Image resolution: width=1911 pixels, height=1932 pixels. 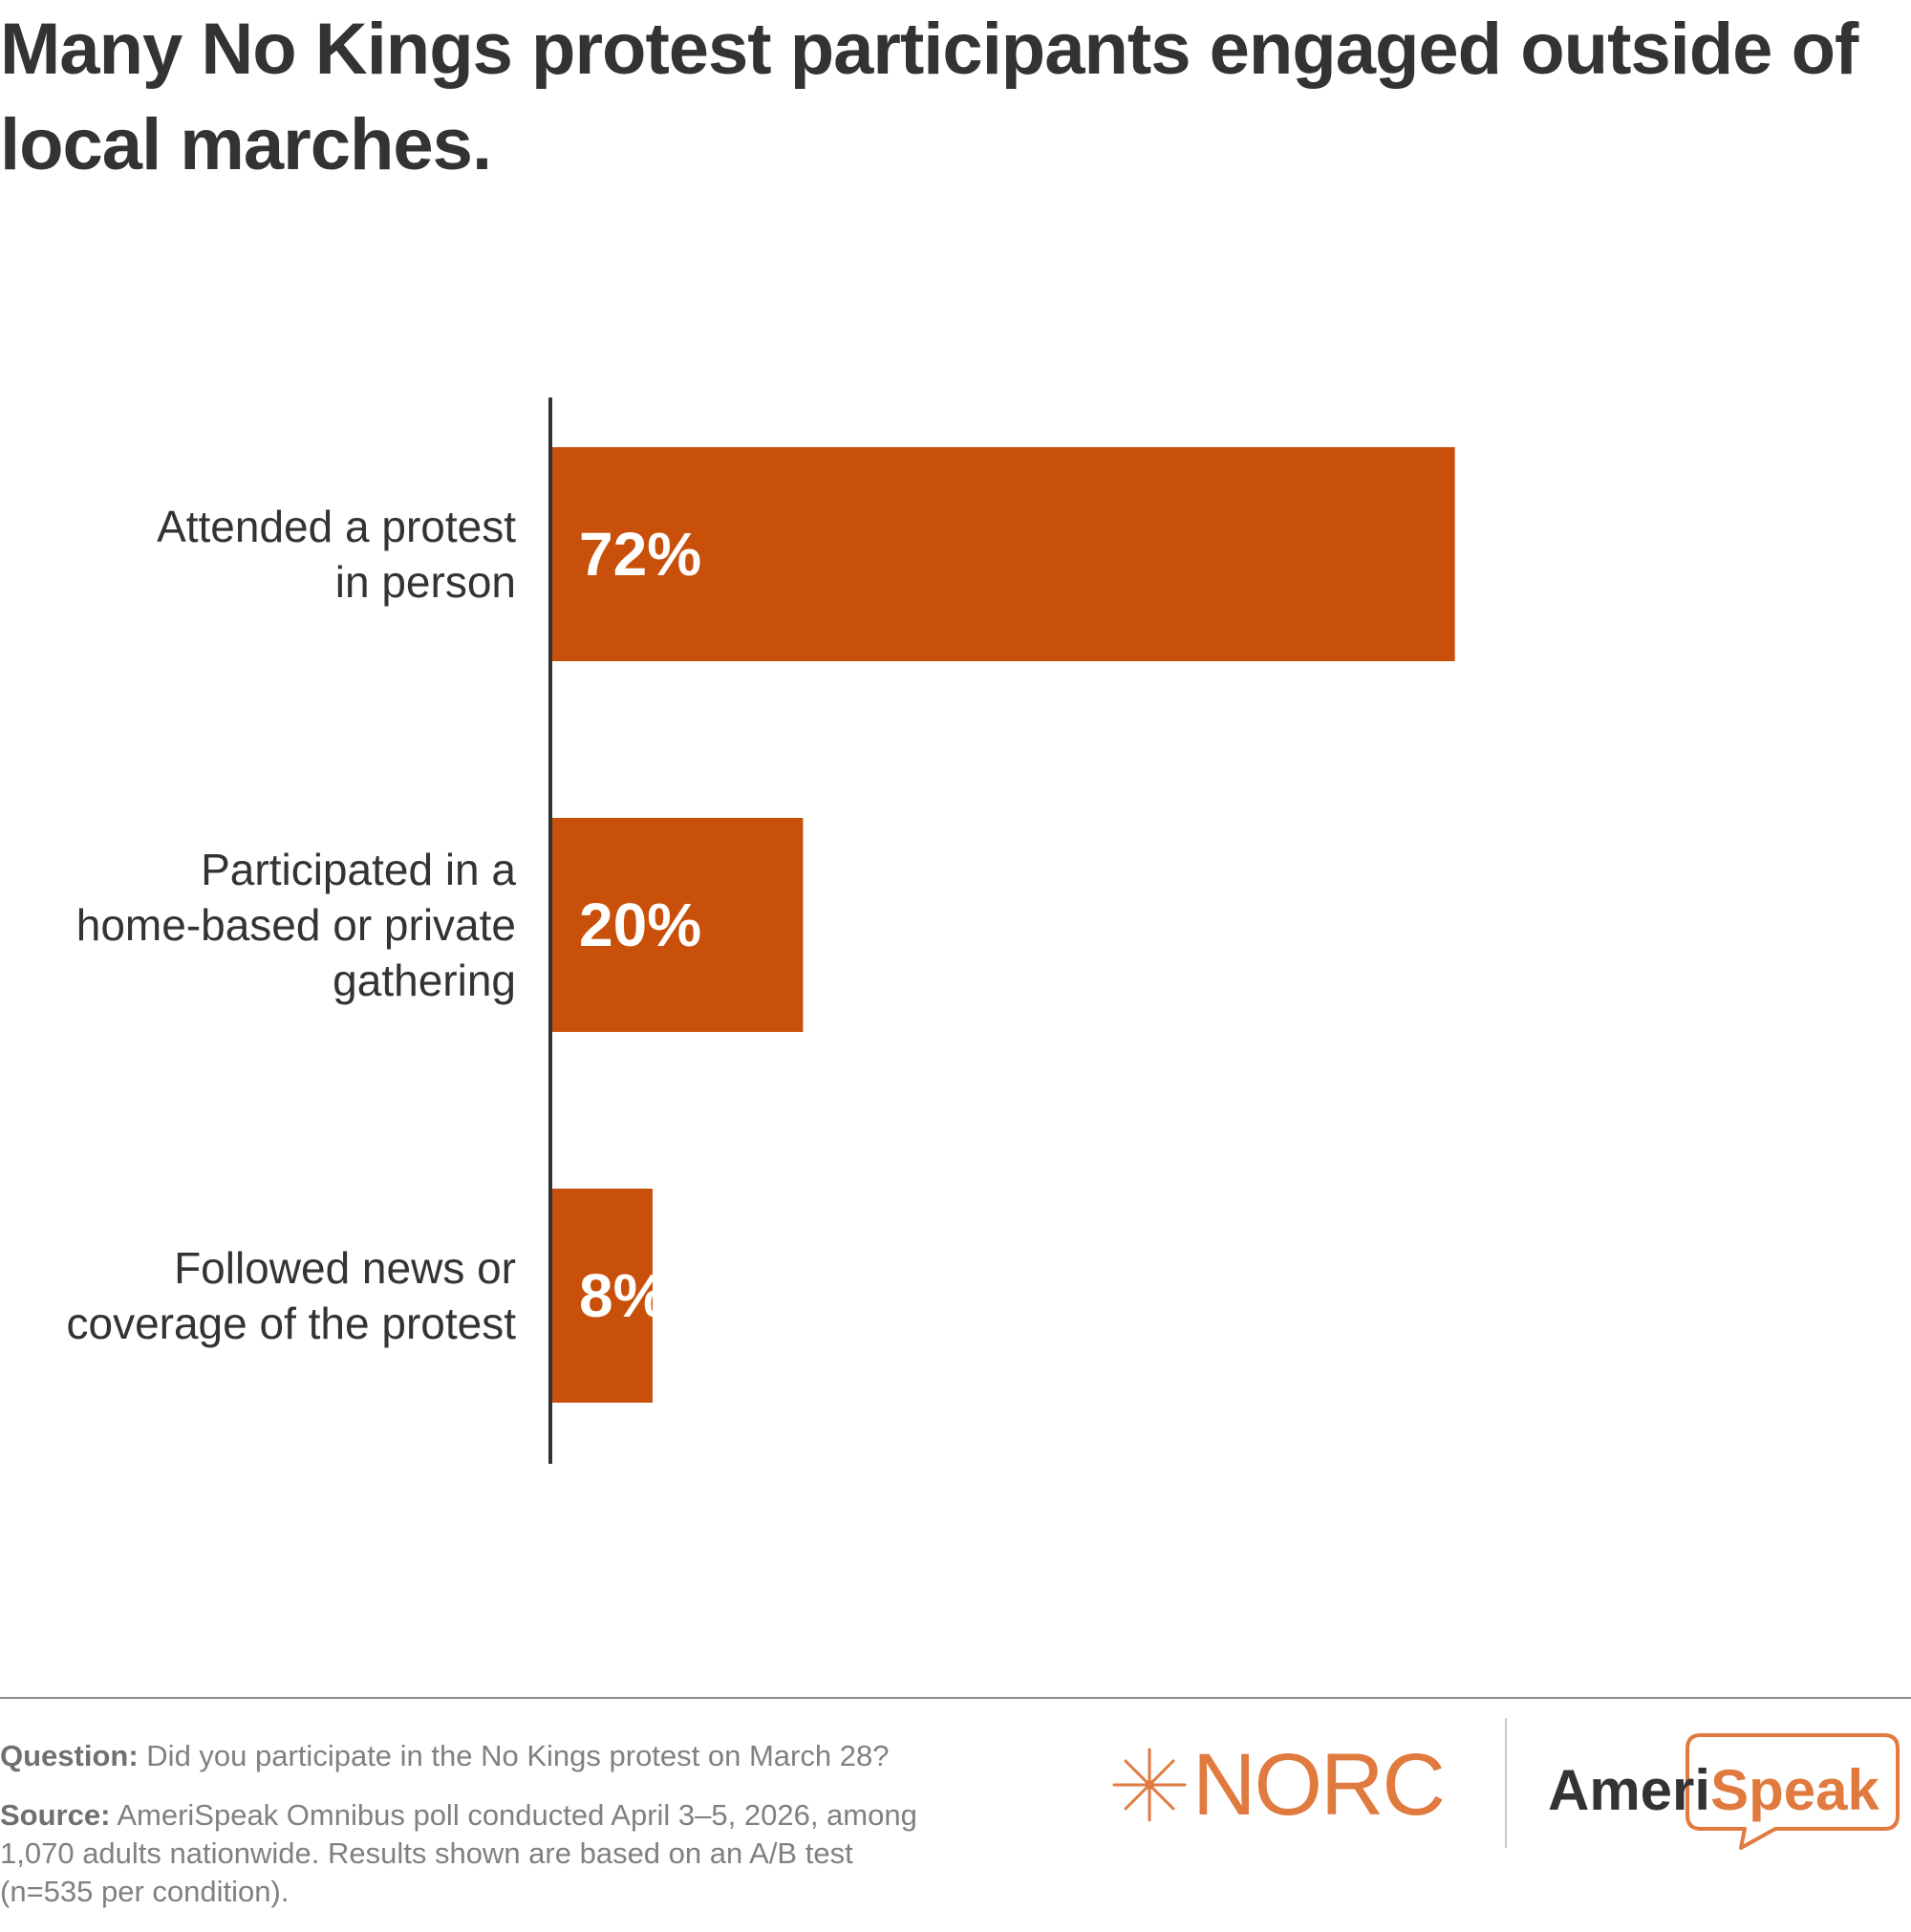 I want to click on bar-value-label: 20%, so click(x=640, y=925).